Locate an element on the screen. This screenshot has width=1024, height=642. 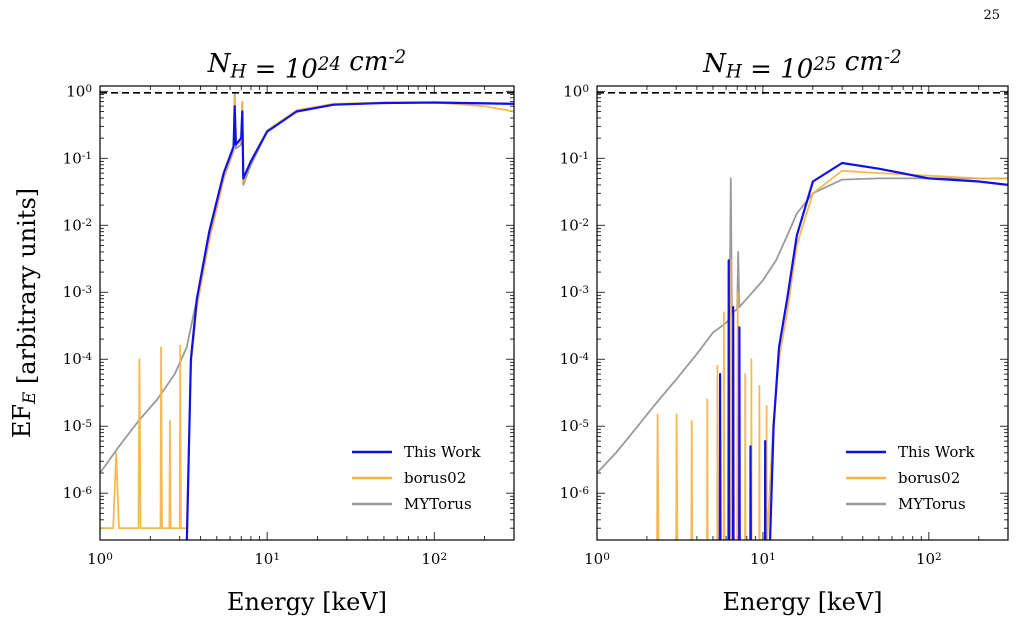
y-axis-label: EFE [arbitrary units] is located at coordinates (24, 313).